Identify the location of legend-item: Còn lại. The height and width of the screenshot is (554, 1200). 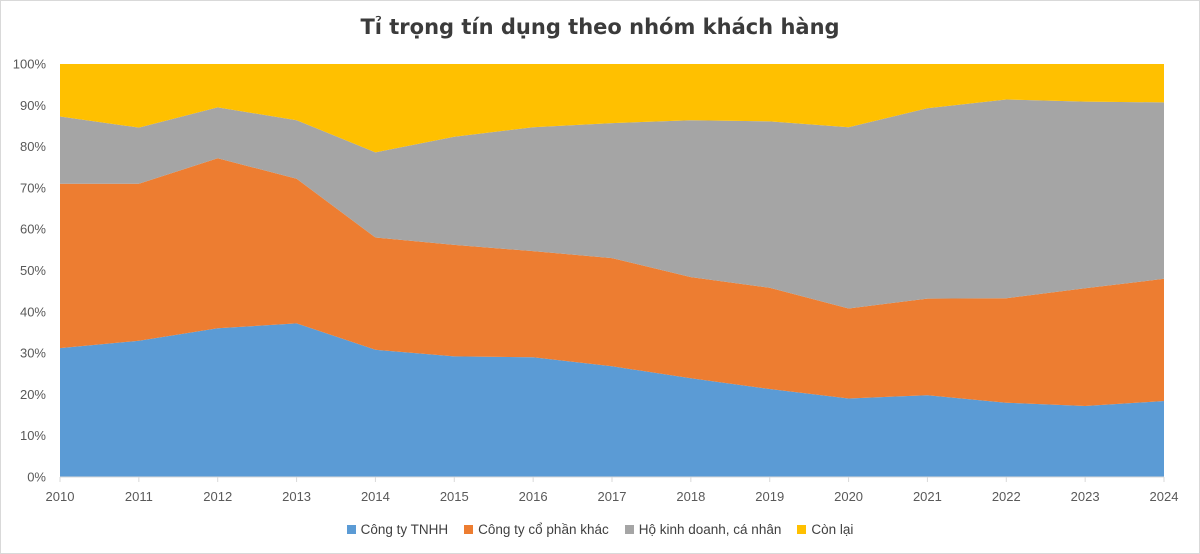
(825, 529).